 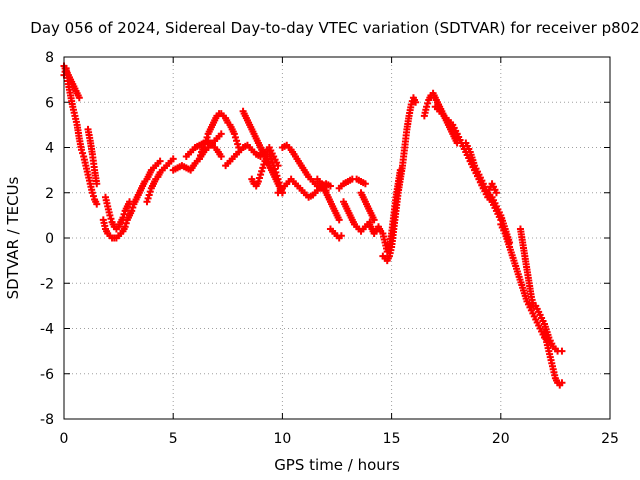 What do you see at coordinates (173, 439) in the screenshot?
I see `x-tick-label: 5` at bounding box center [173, 439].